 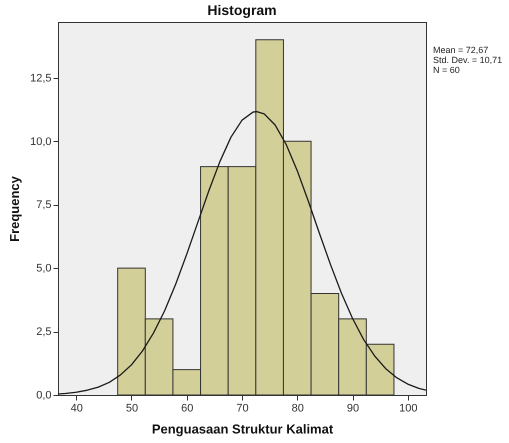 What do you see at coordinates (44, 332) in the screenshot?
I see `y-tick-label: 2,5` at bounding box center [44, 332].